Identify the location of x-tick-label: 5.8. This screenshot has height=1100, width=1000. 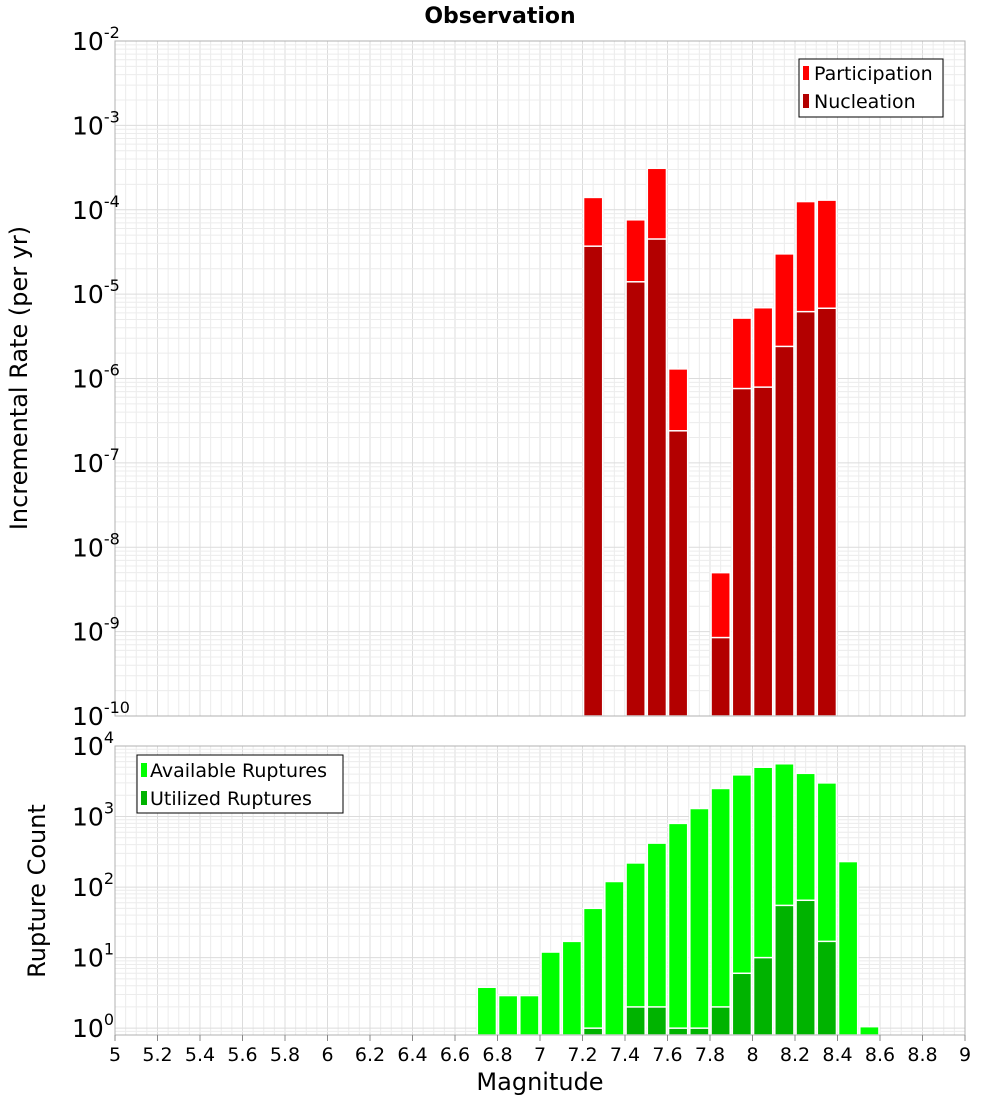
(285, 1055).